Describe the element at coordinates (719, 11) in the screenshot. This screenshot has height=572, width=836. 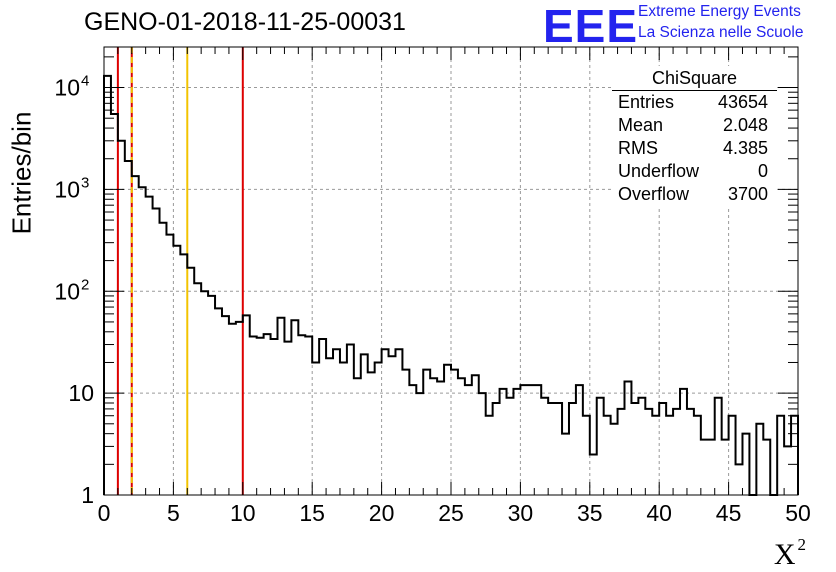
I see `logo-line-1: Extreme Energy Events` at that location.